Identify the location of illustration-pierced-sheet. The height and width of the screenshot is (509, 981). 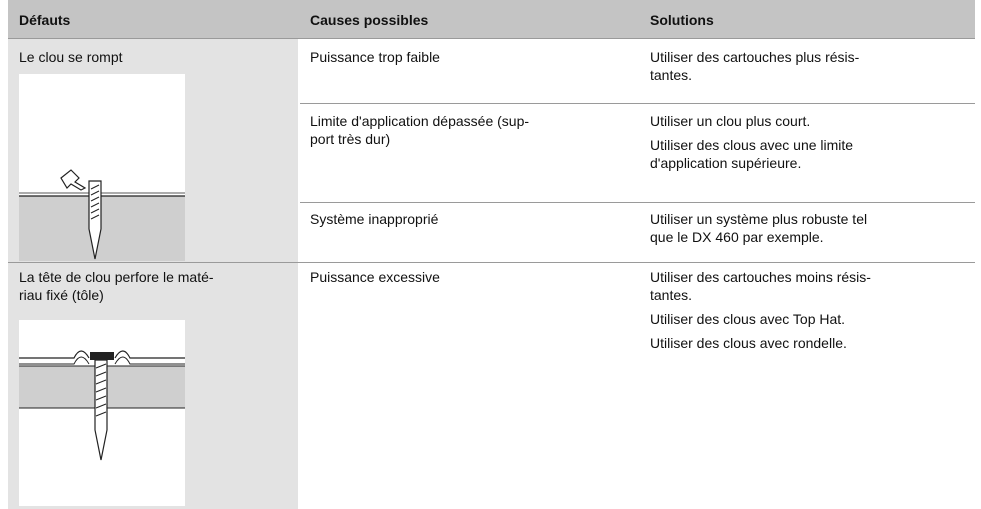
(102, 413).